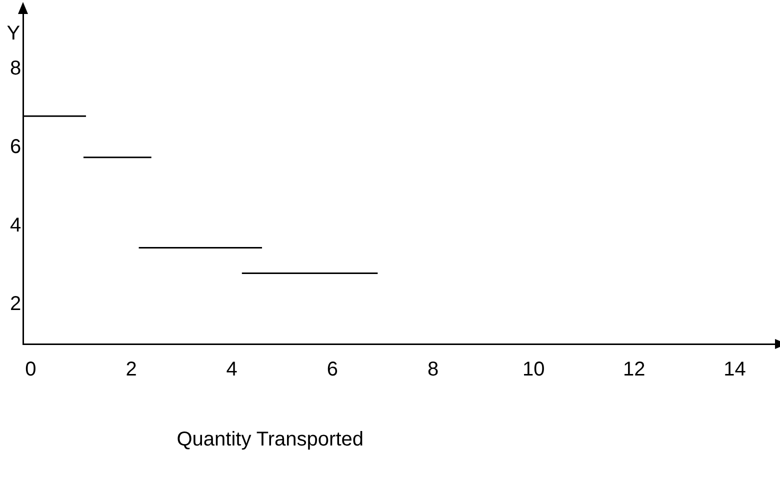 This screenshot has height=488, width=780. Describe the element at coordinates (735, 369) in the screenshot. I see `x-tick-label: 14` at that location.